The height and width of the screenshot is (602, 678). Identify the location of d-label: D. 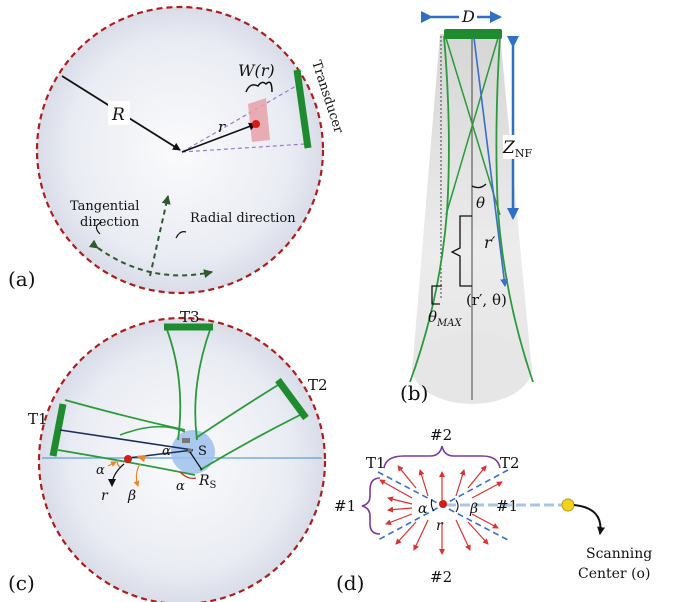
(468, 16).